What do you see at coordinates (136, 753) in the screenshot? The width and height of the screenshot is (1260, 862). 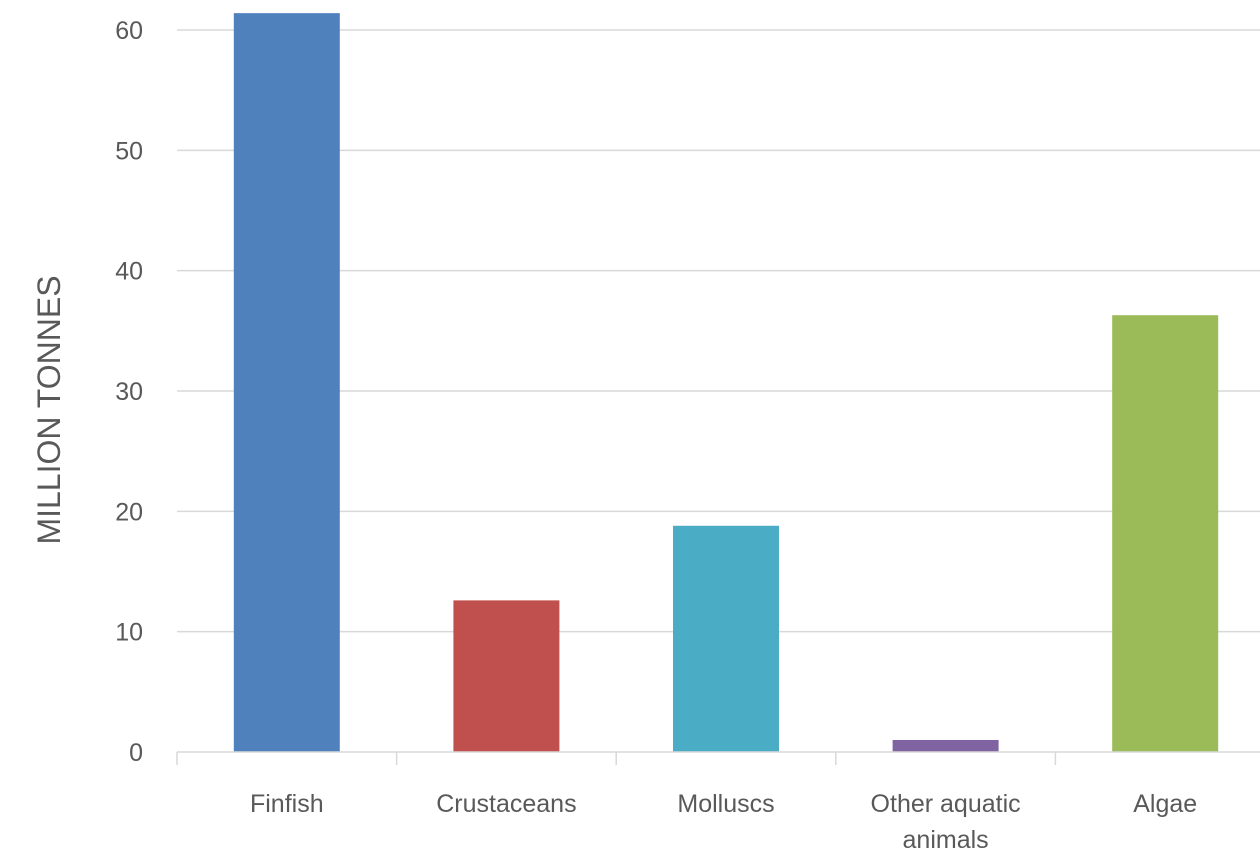 I see `y-tick-label: 0` at bounding box center [136, 753].